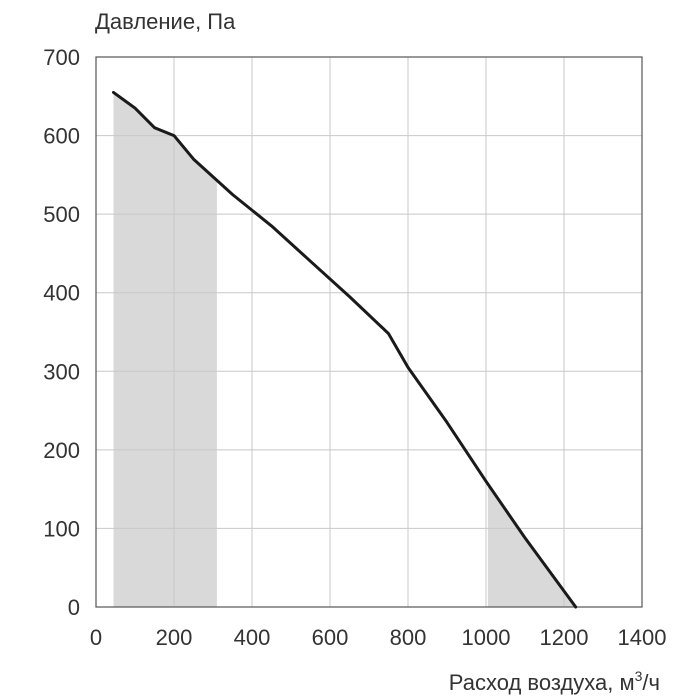 This screenshot has width=700, height=700. Describe the element at coordinates (378, 637) in the screenshot. I see `x-tick-labels: 0 200 400 600 800 1000 1200 1400` at that location.